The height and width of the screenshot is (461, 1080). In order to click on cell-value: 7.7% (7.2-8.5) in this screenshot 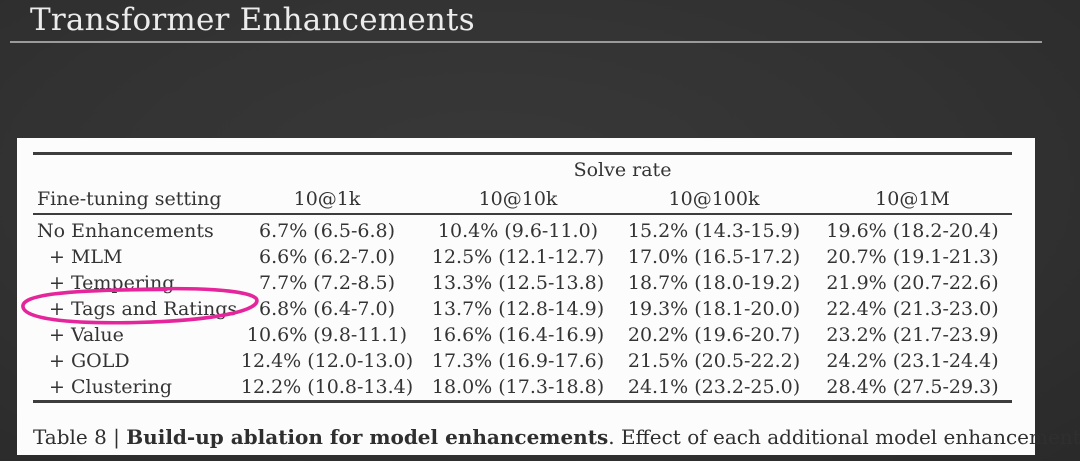, I will do `click(327, 283)`.